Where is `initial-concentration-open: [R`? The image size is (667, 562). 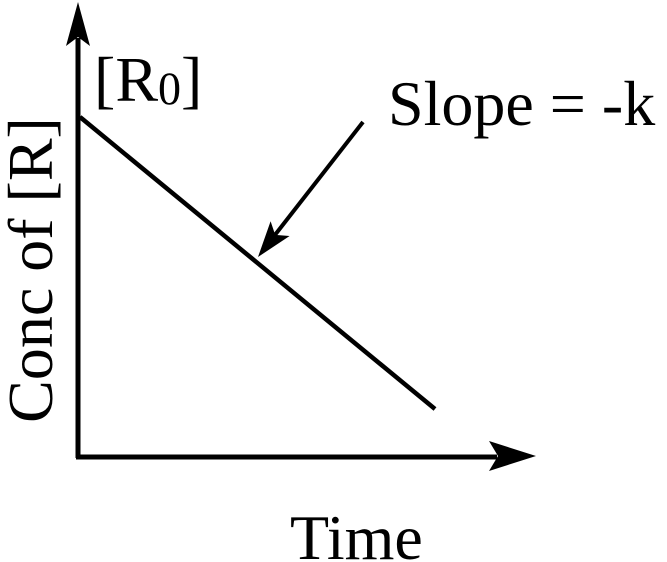
initial-concentration-open: [R is located at coordinates (126, 79).